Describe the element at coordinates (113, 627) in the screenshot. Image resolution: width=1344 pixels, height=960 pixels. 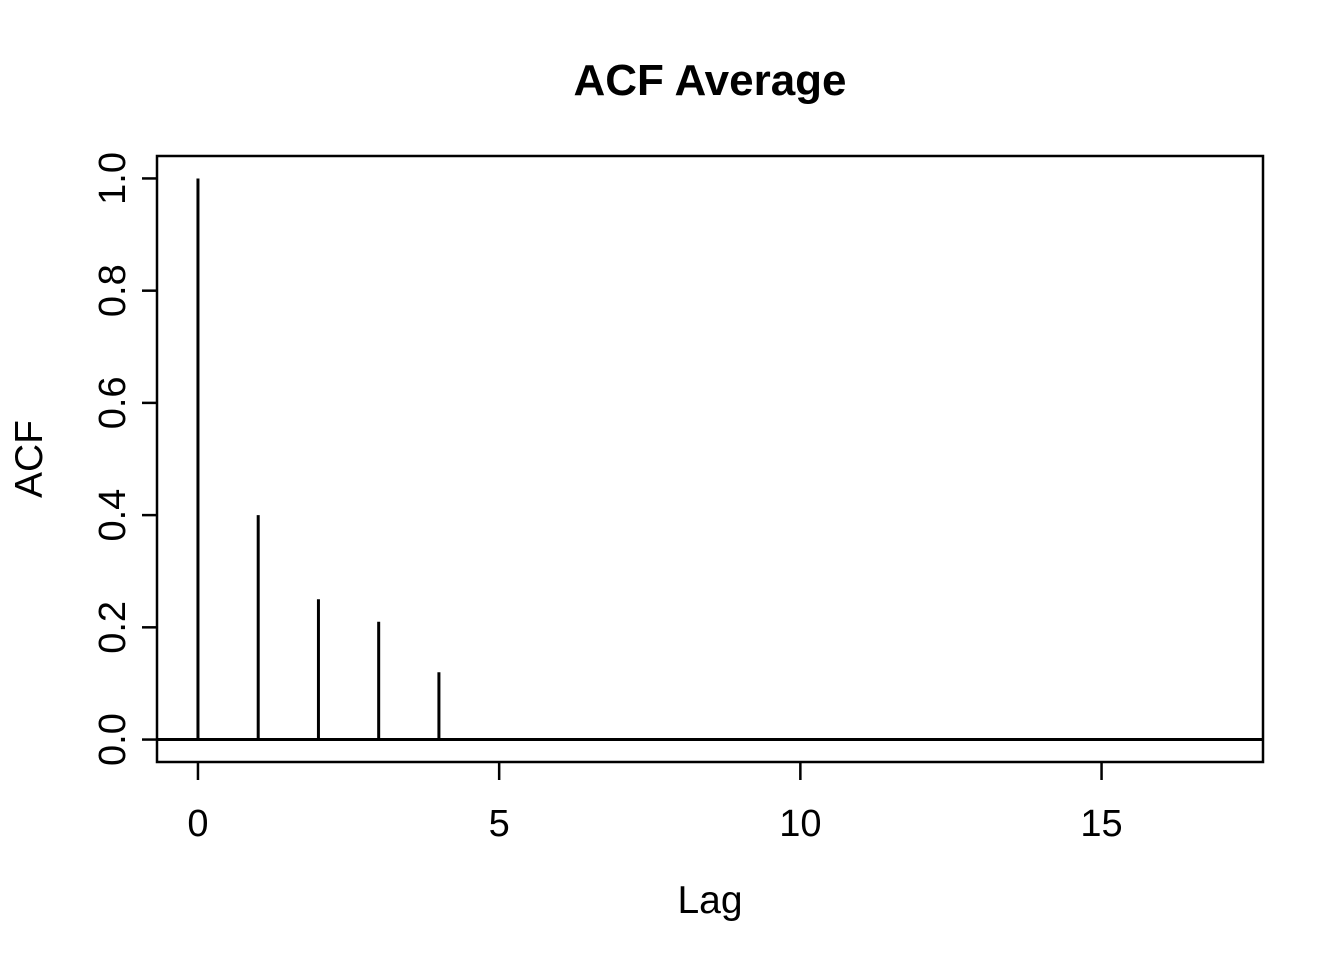
I see `y-tick-label-0.2: 0.2` at that location.